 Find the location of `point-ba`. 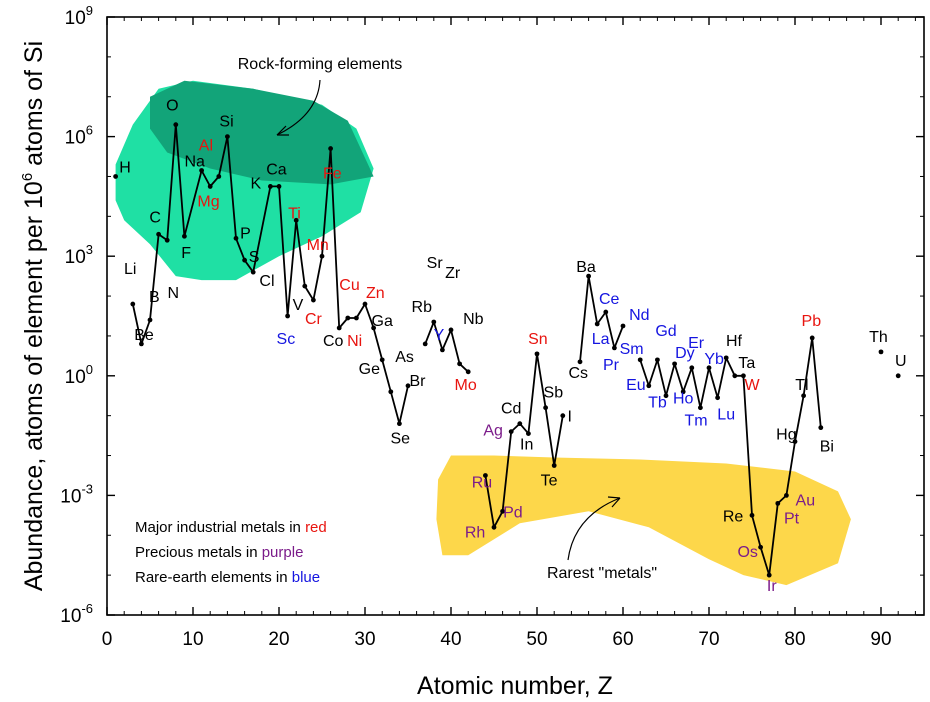

point-ba is located at coordinates (588, 276).